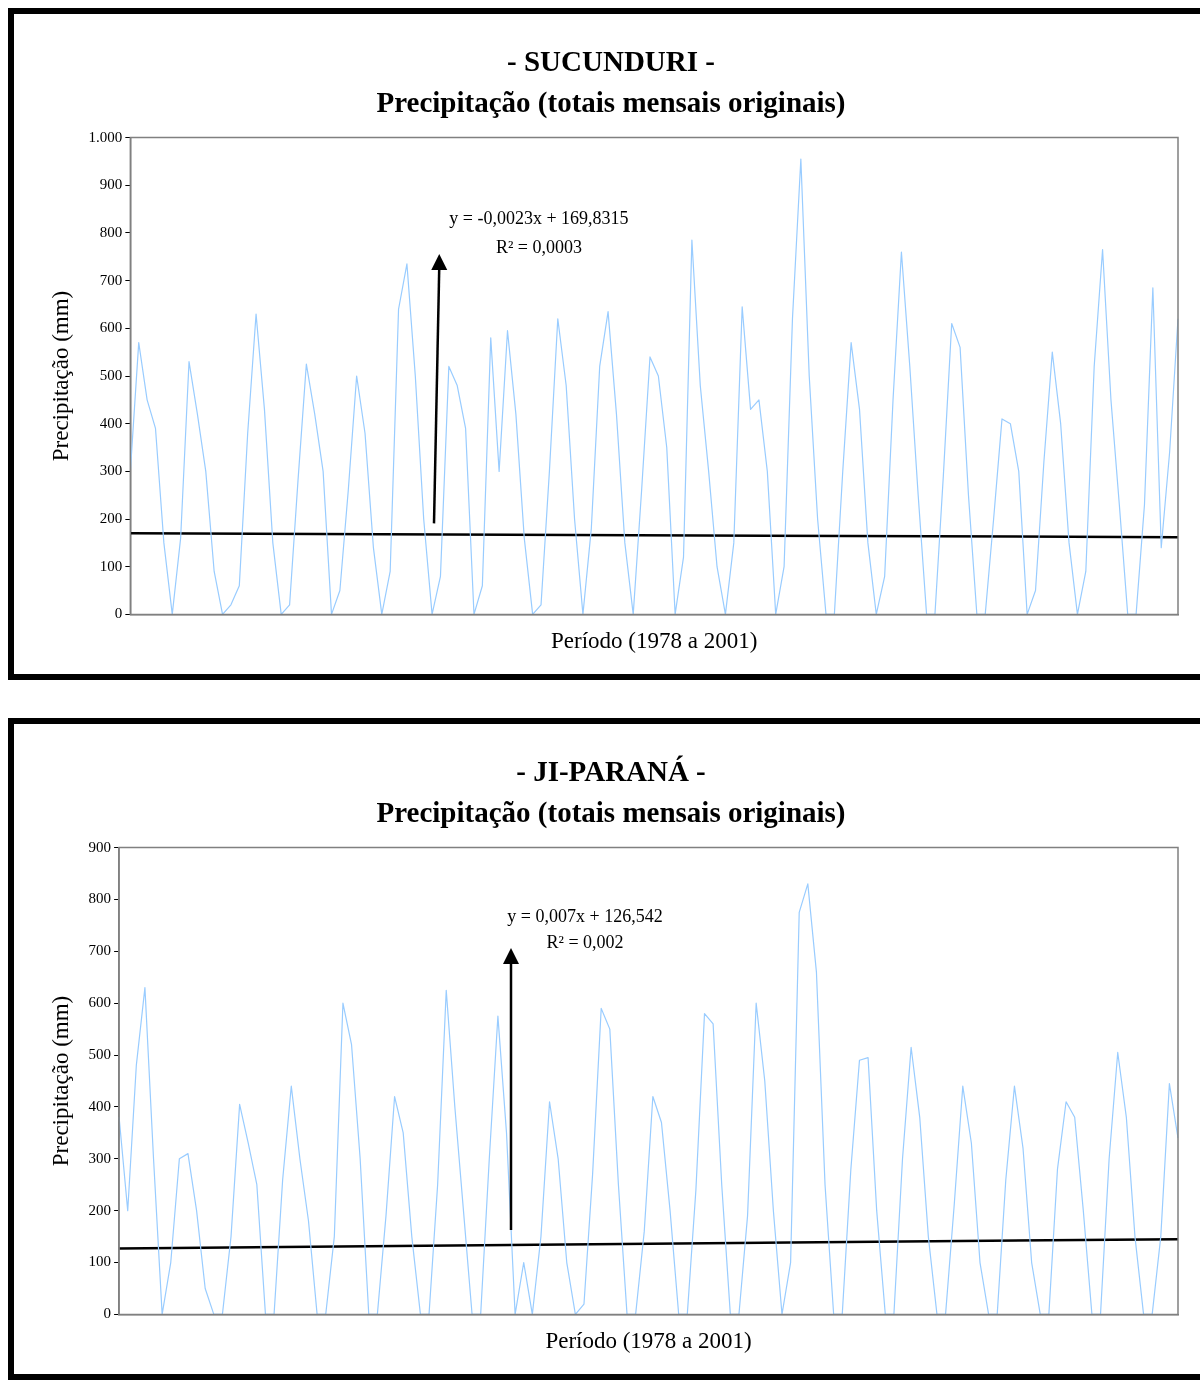 Image resolution: width=1200 pixels, height=1380 pixels. I want to click on annotation: R² = 0,002, so click(585, 942).